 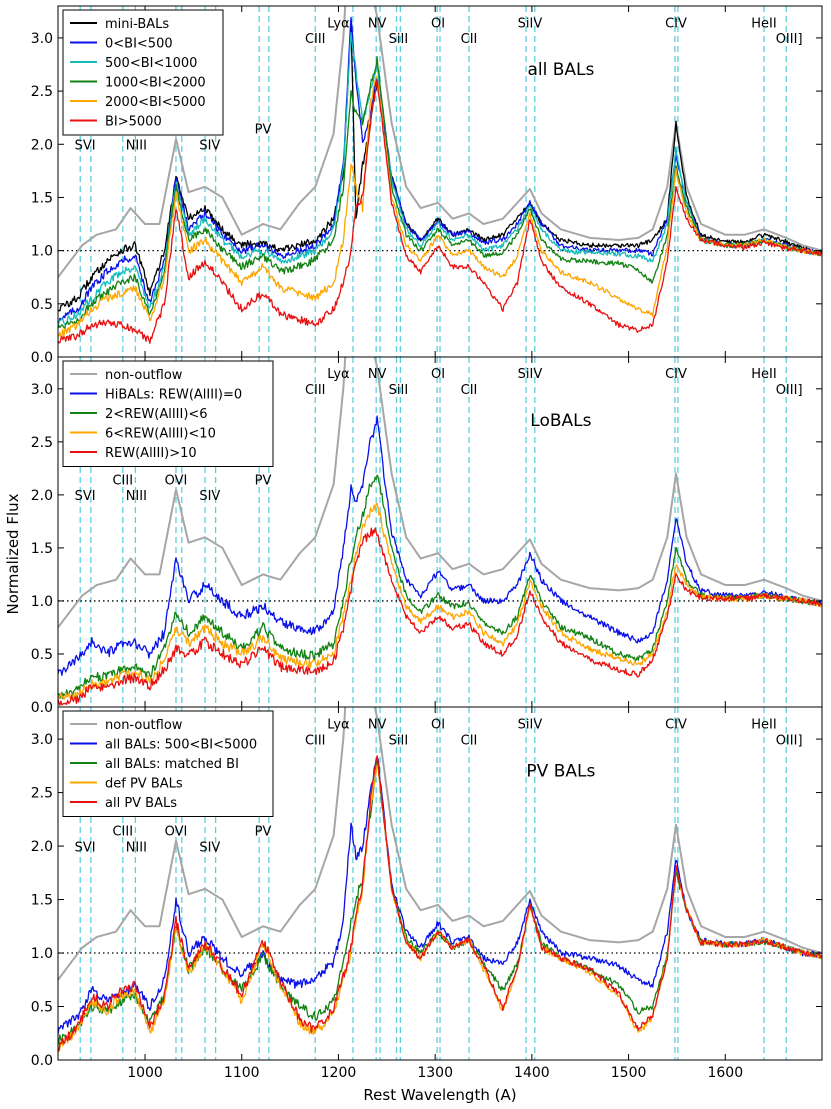 What do you see at coordinates (137, 24) in the screenshot?
I see `legend-label: mini-BALs` at bounding box center [137, 24].